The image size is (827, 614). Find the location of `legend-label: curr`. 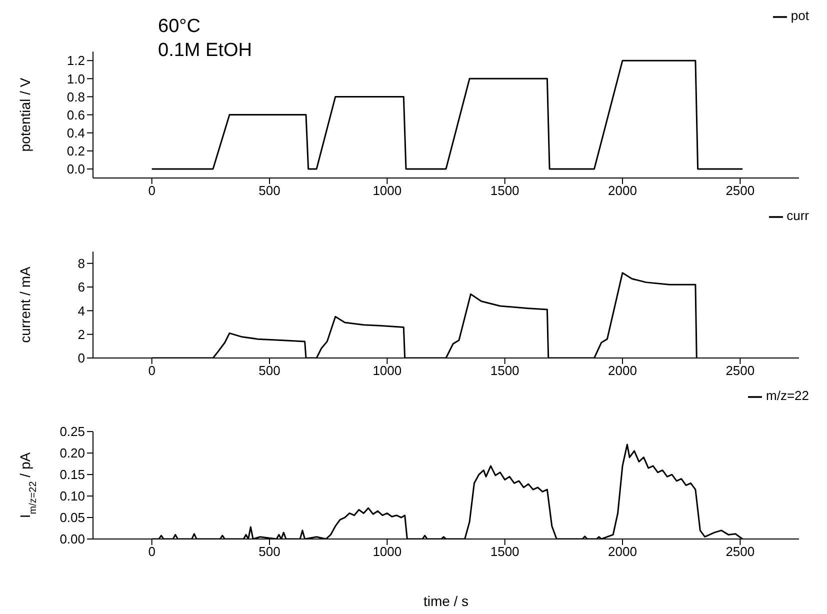

legend-label: curr is located at coordinates (797, 215).